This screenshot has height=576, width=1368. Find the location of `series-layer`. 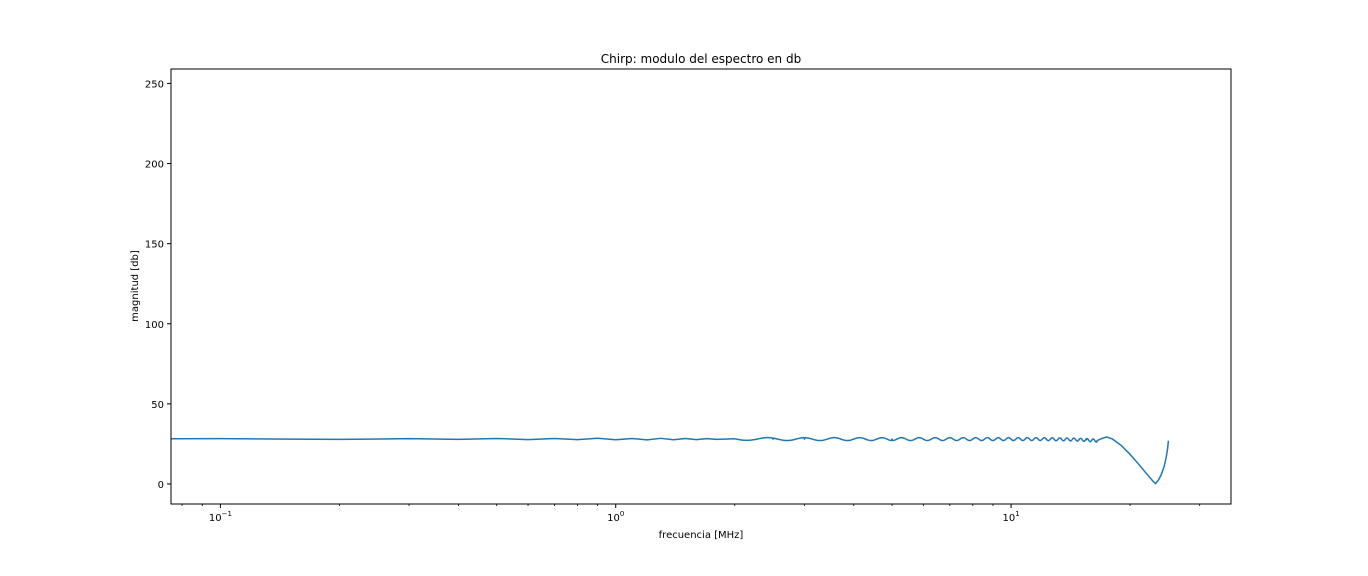

series-layer is located at coordinates (670, 460).